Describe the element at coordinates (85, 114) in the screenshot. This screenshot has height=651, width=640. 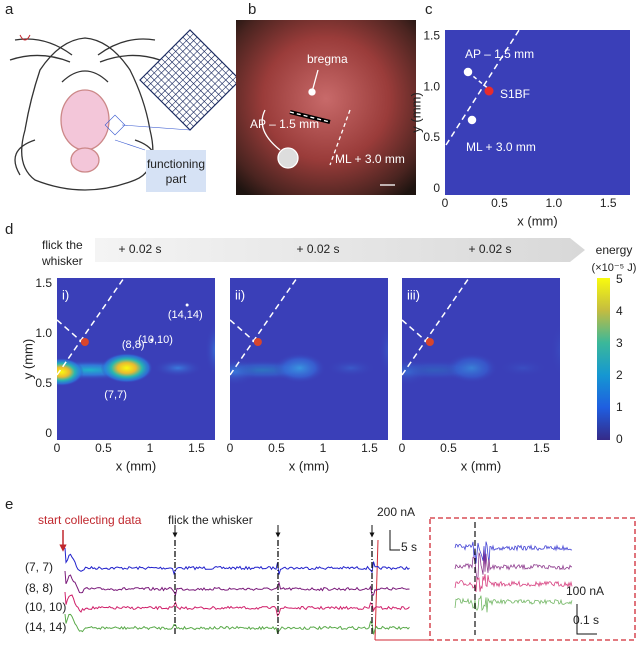
I see `mouse-drawing` at that location.